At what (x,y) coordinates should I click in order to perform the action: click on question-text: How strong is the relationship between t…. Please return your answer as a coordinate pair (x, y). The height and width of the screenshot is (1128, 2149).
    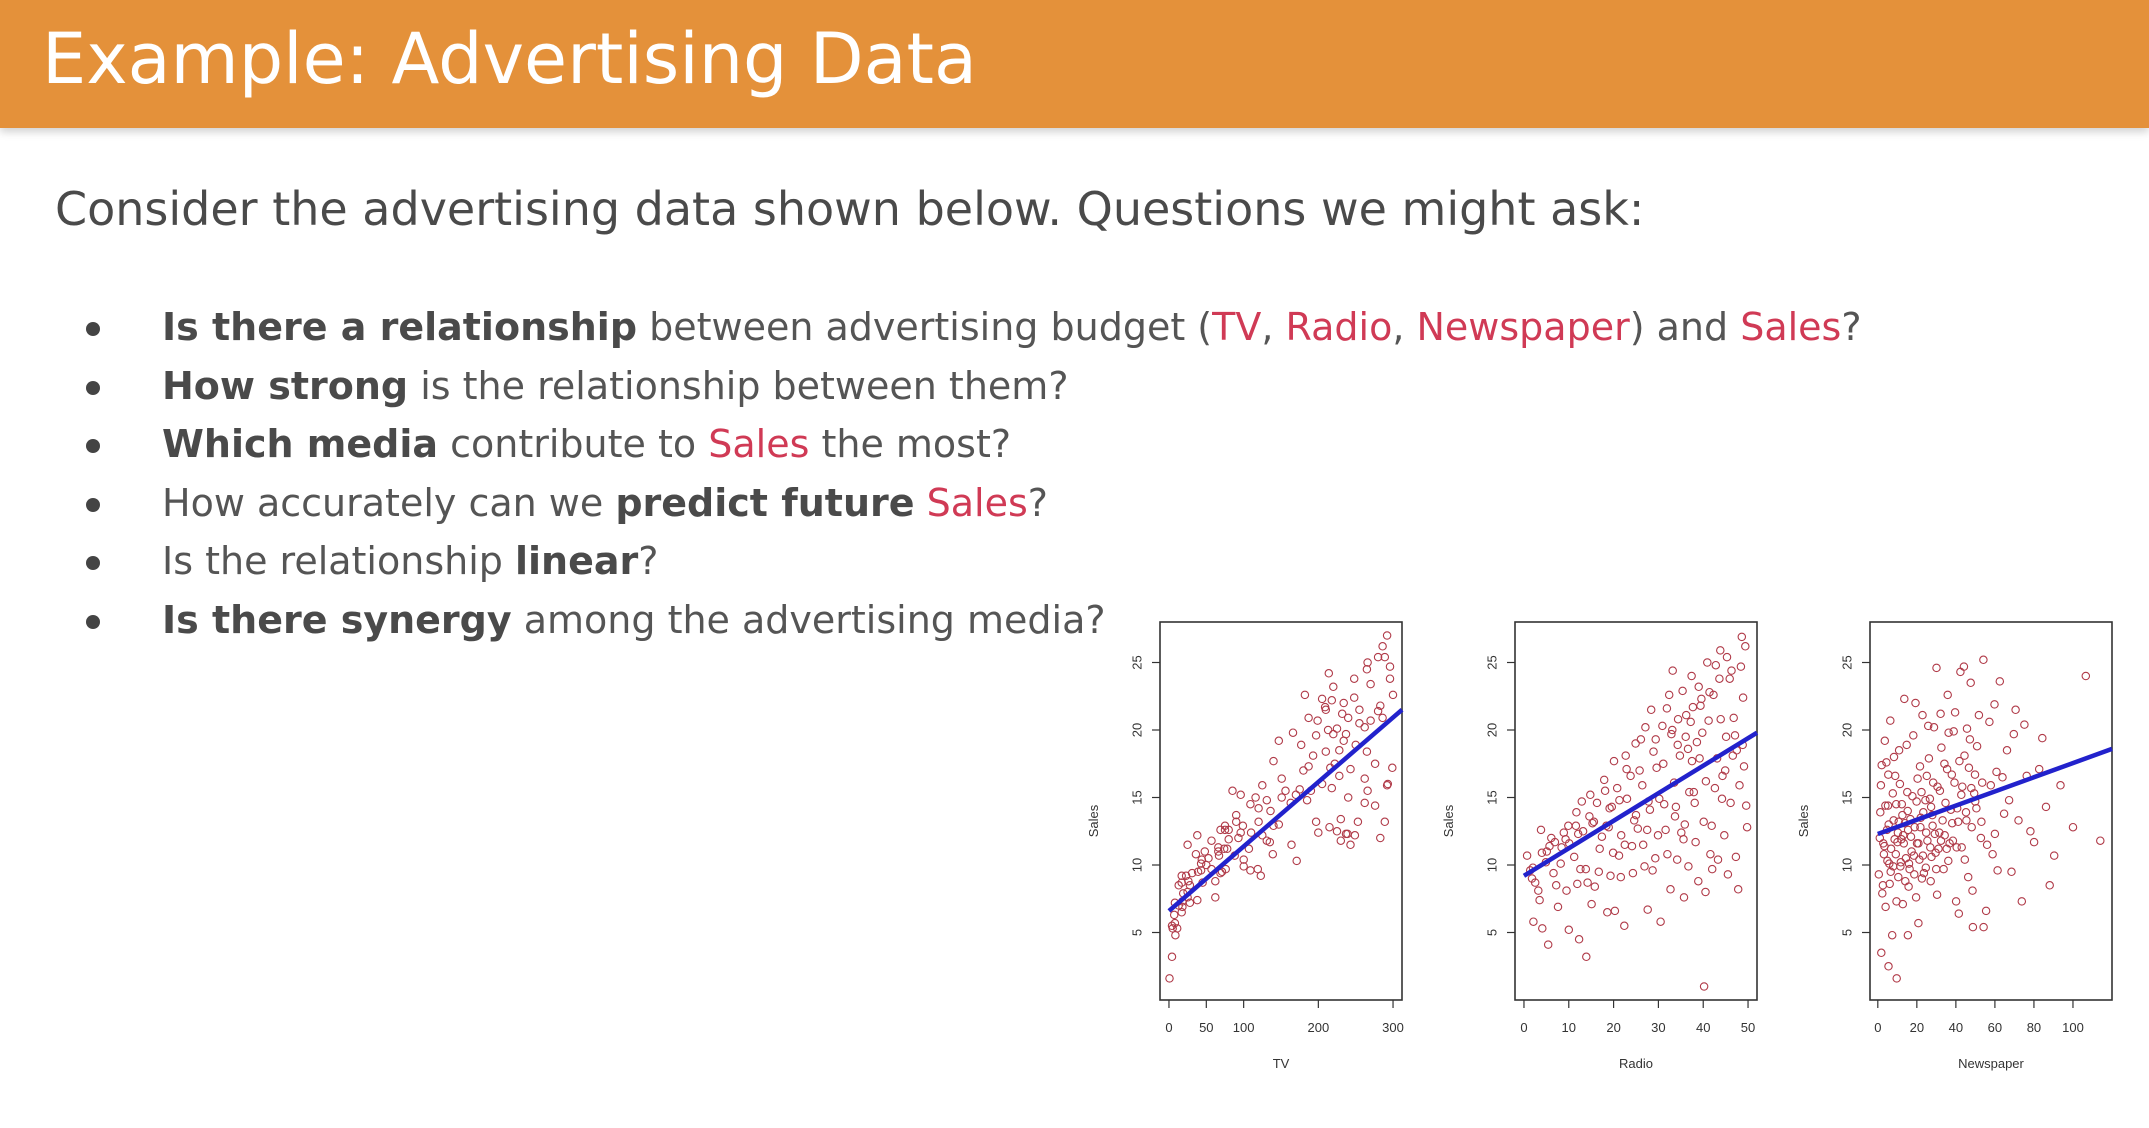
    Looking at the image, I should click on (615, 386).